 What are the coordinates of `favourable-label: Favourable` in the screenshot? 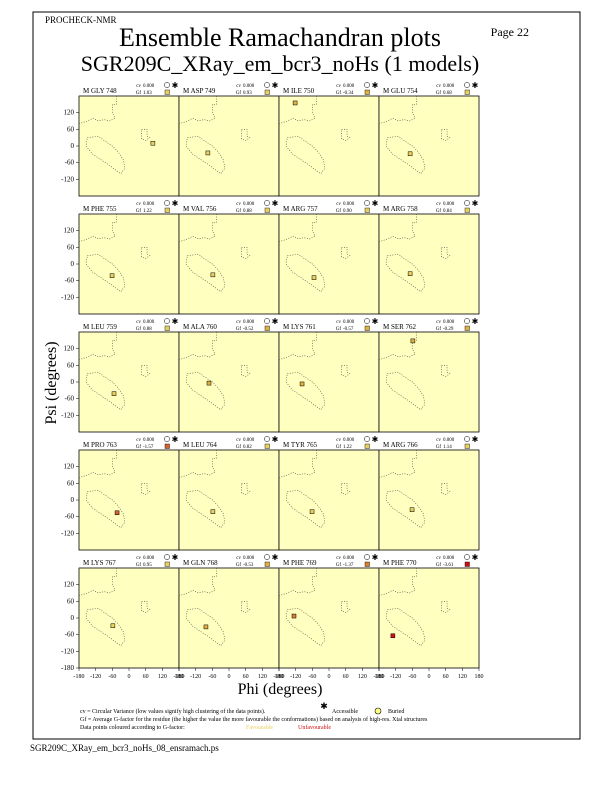 It's located at (259, 728).